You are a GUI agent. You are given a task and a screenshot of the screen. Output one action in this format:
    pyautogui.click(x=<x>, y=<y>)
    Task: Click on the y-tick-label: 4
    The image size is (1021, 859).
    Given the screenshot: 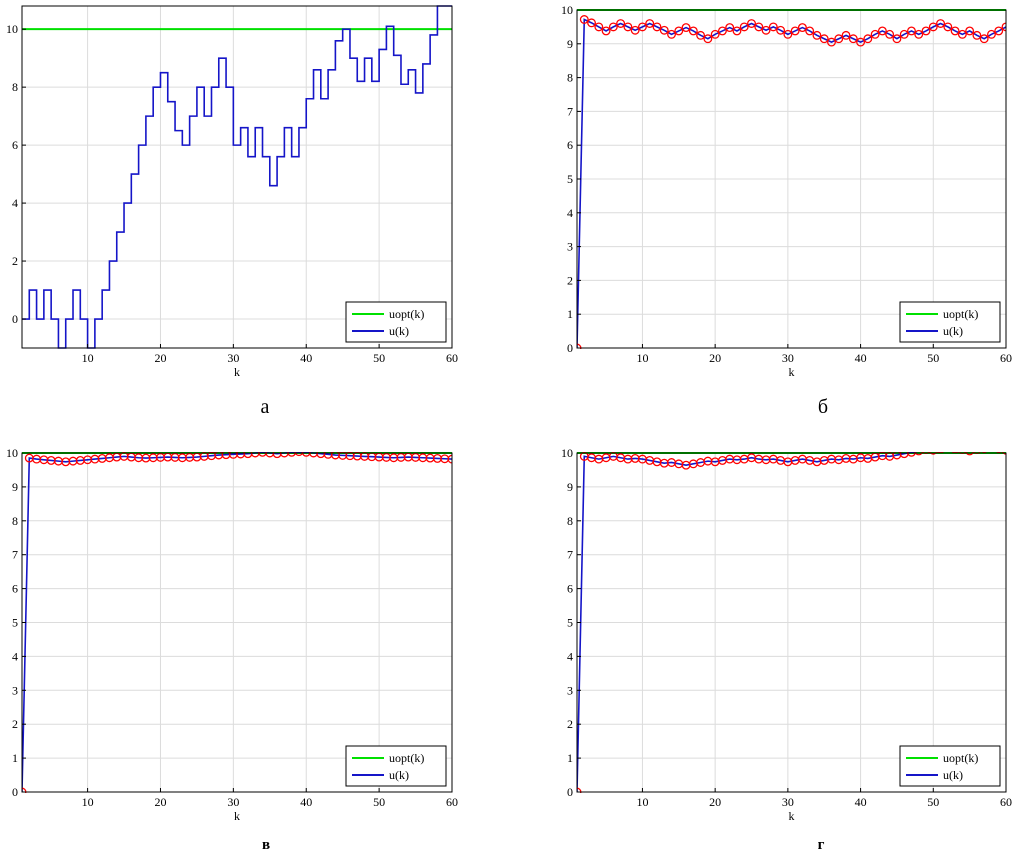 What is the action you would take?
    pyautogui.click(x=570, y=656)
    